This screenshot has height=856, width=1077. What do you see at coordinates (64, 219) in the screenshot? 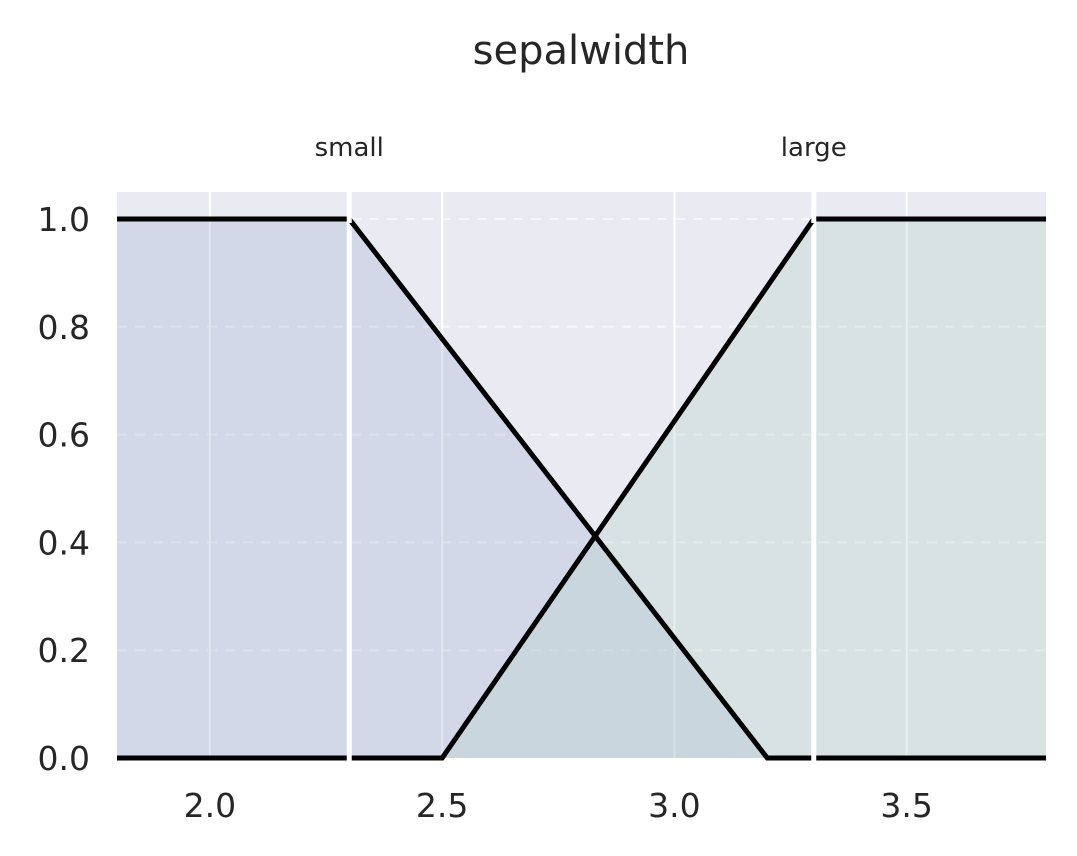
I see `y-tick-label: 1.0` at bounding box center [64, 219].